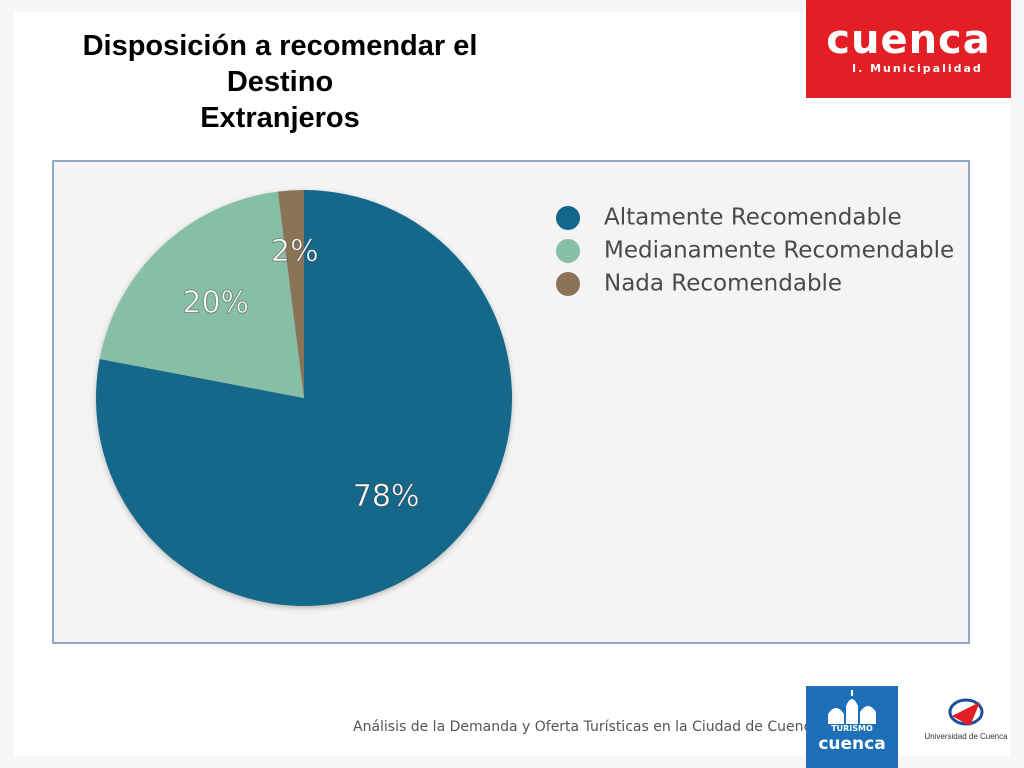 The height and width of the screenshot is (768, 1024). What do you see at coordinates (966, 712) in the screenshot?
I see `universidad-emblem-icon` at bounding box center [966, 712].